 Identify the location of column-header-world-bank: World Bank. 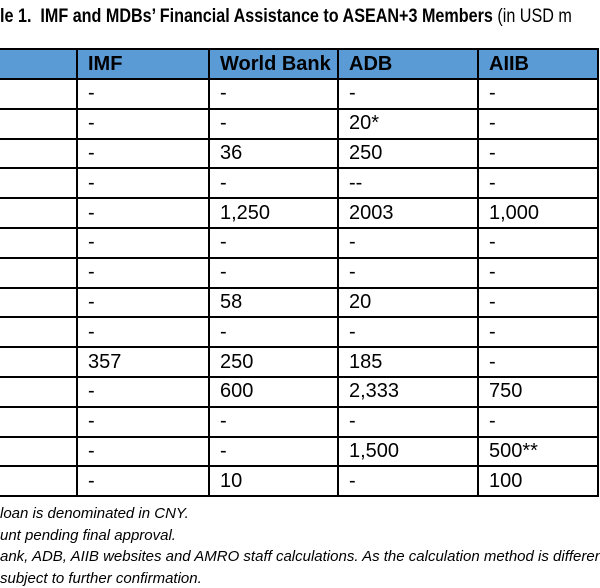
(273, 64).